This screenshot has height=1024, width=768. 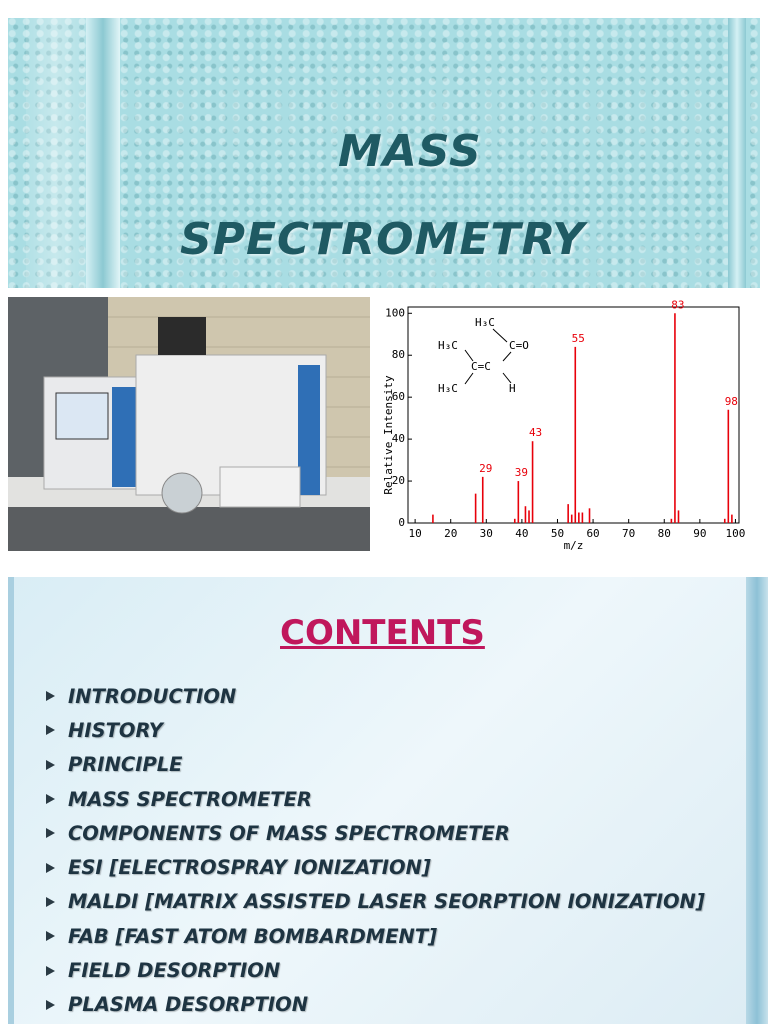 I want to click on item-text: INTRODUCTION, so click(x=152, y=696).